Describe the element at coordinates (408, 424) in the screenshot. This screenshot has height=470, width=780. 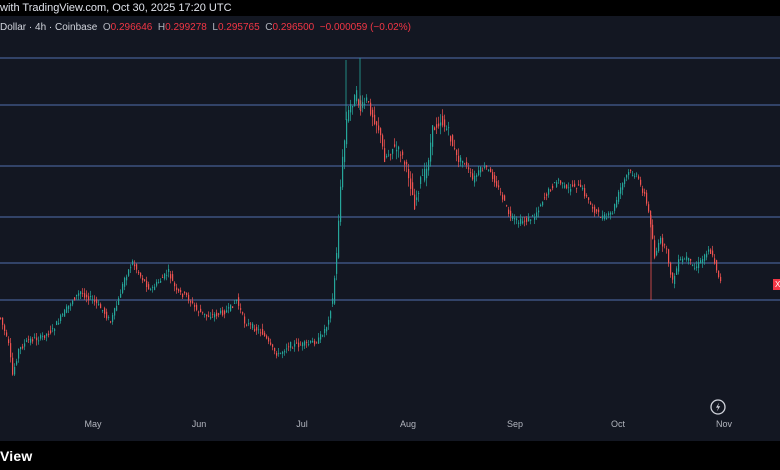
I see `x-axis: May Jun Jul Aug Sep Oct Nov` at that location.